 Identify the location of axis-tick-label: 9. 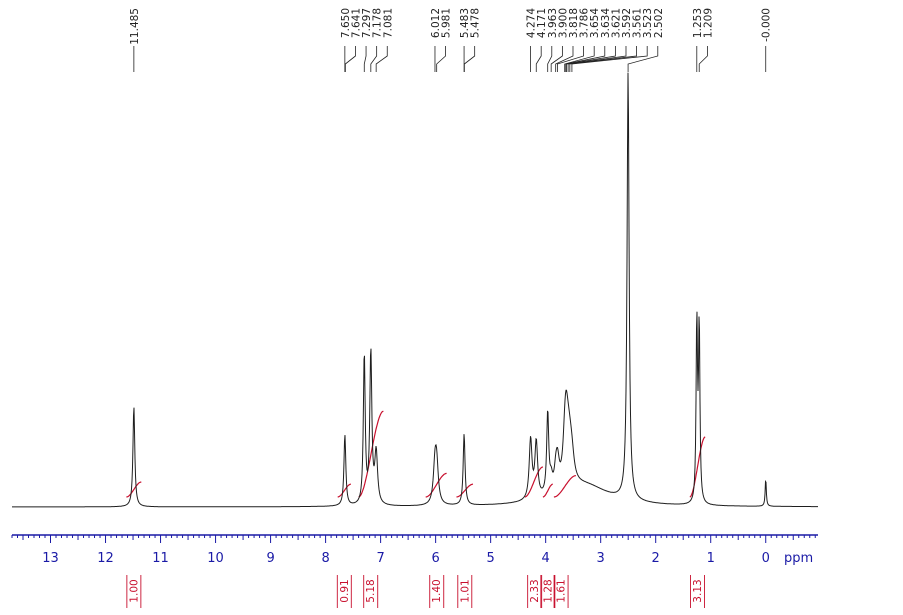
(270, 558).